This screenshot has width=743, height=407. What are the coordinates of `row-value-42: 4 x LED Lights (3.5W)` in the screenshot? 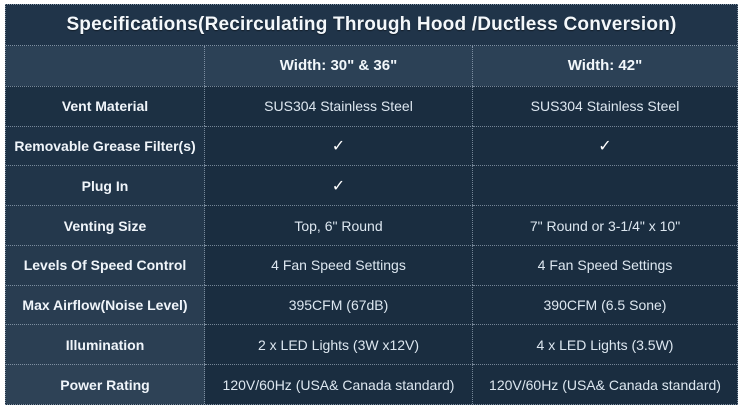 It's located at (605, 344).